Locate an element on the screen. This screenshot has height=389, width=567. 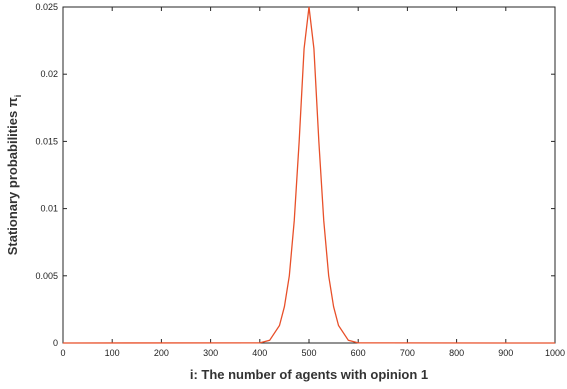
y-axis-label: Stationary probabilities πi is located at coordinates (14, 175).